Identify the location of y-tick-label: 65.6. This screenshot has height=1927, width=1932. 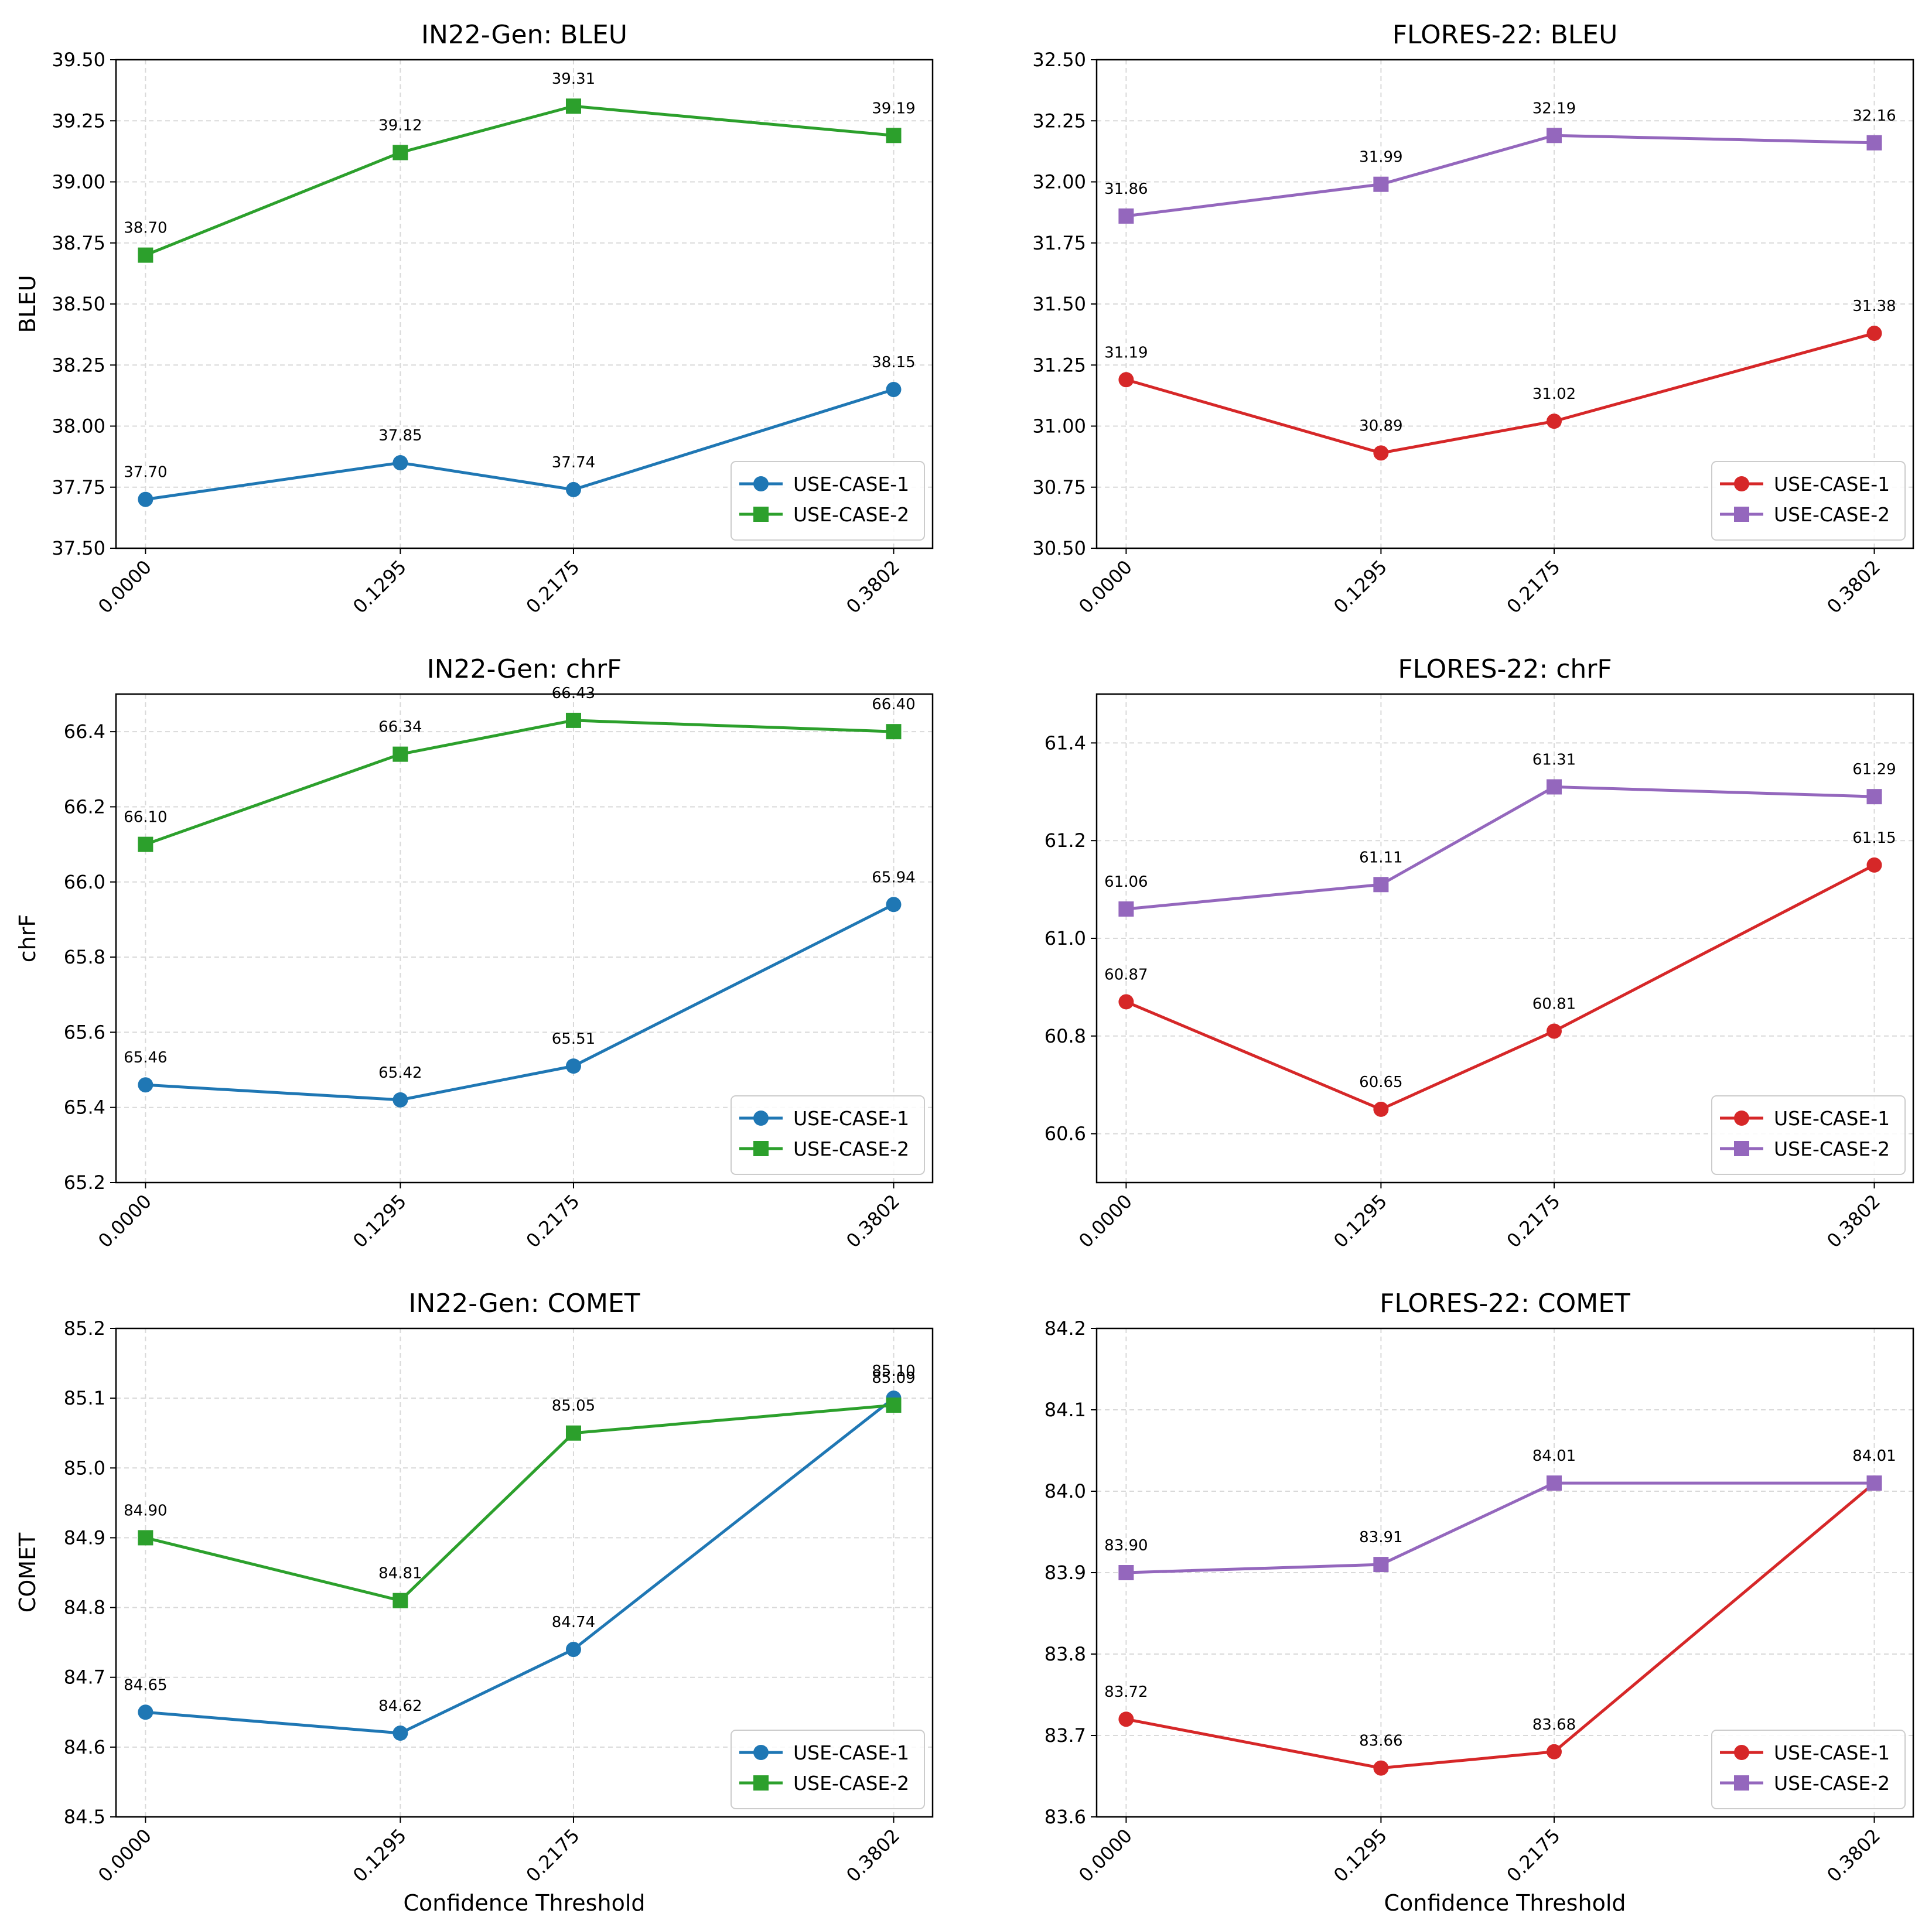
(84, 1032).